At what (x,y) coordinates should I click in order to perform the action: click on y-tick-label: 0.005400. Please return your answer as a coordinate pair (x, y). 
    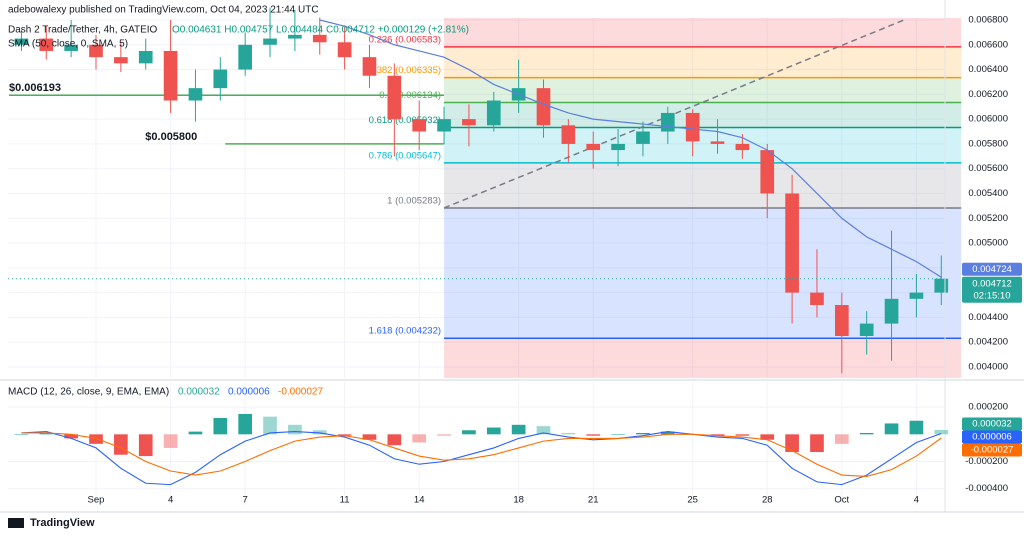
    Looking at the image, I should click on (988, 193).